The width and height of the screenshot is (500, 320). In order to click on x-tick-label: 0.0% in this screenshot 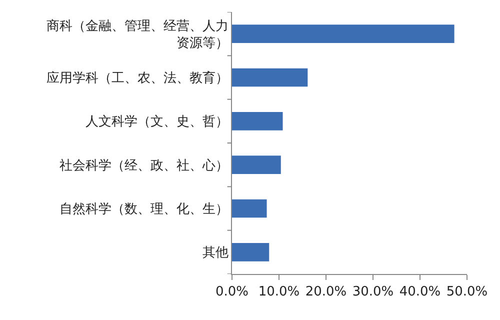, I will do `click(232, 292)`.